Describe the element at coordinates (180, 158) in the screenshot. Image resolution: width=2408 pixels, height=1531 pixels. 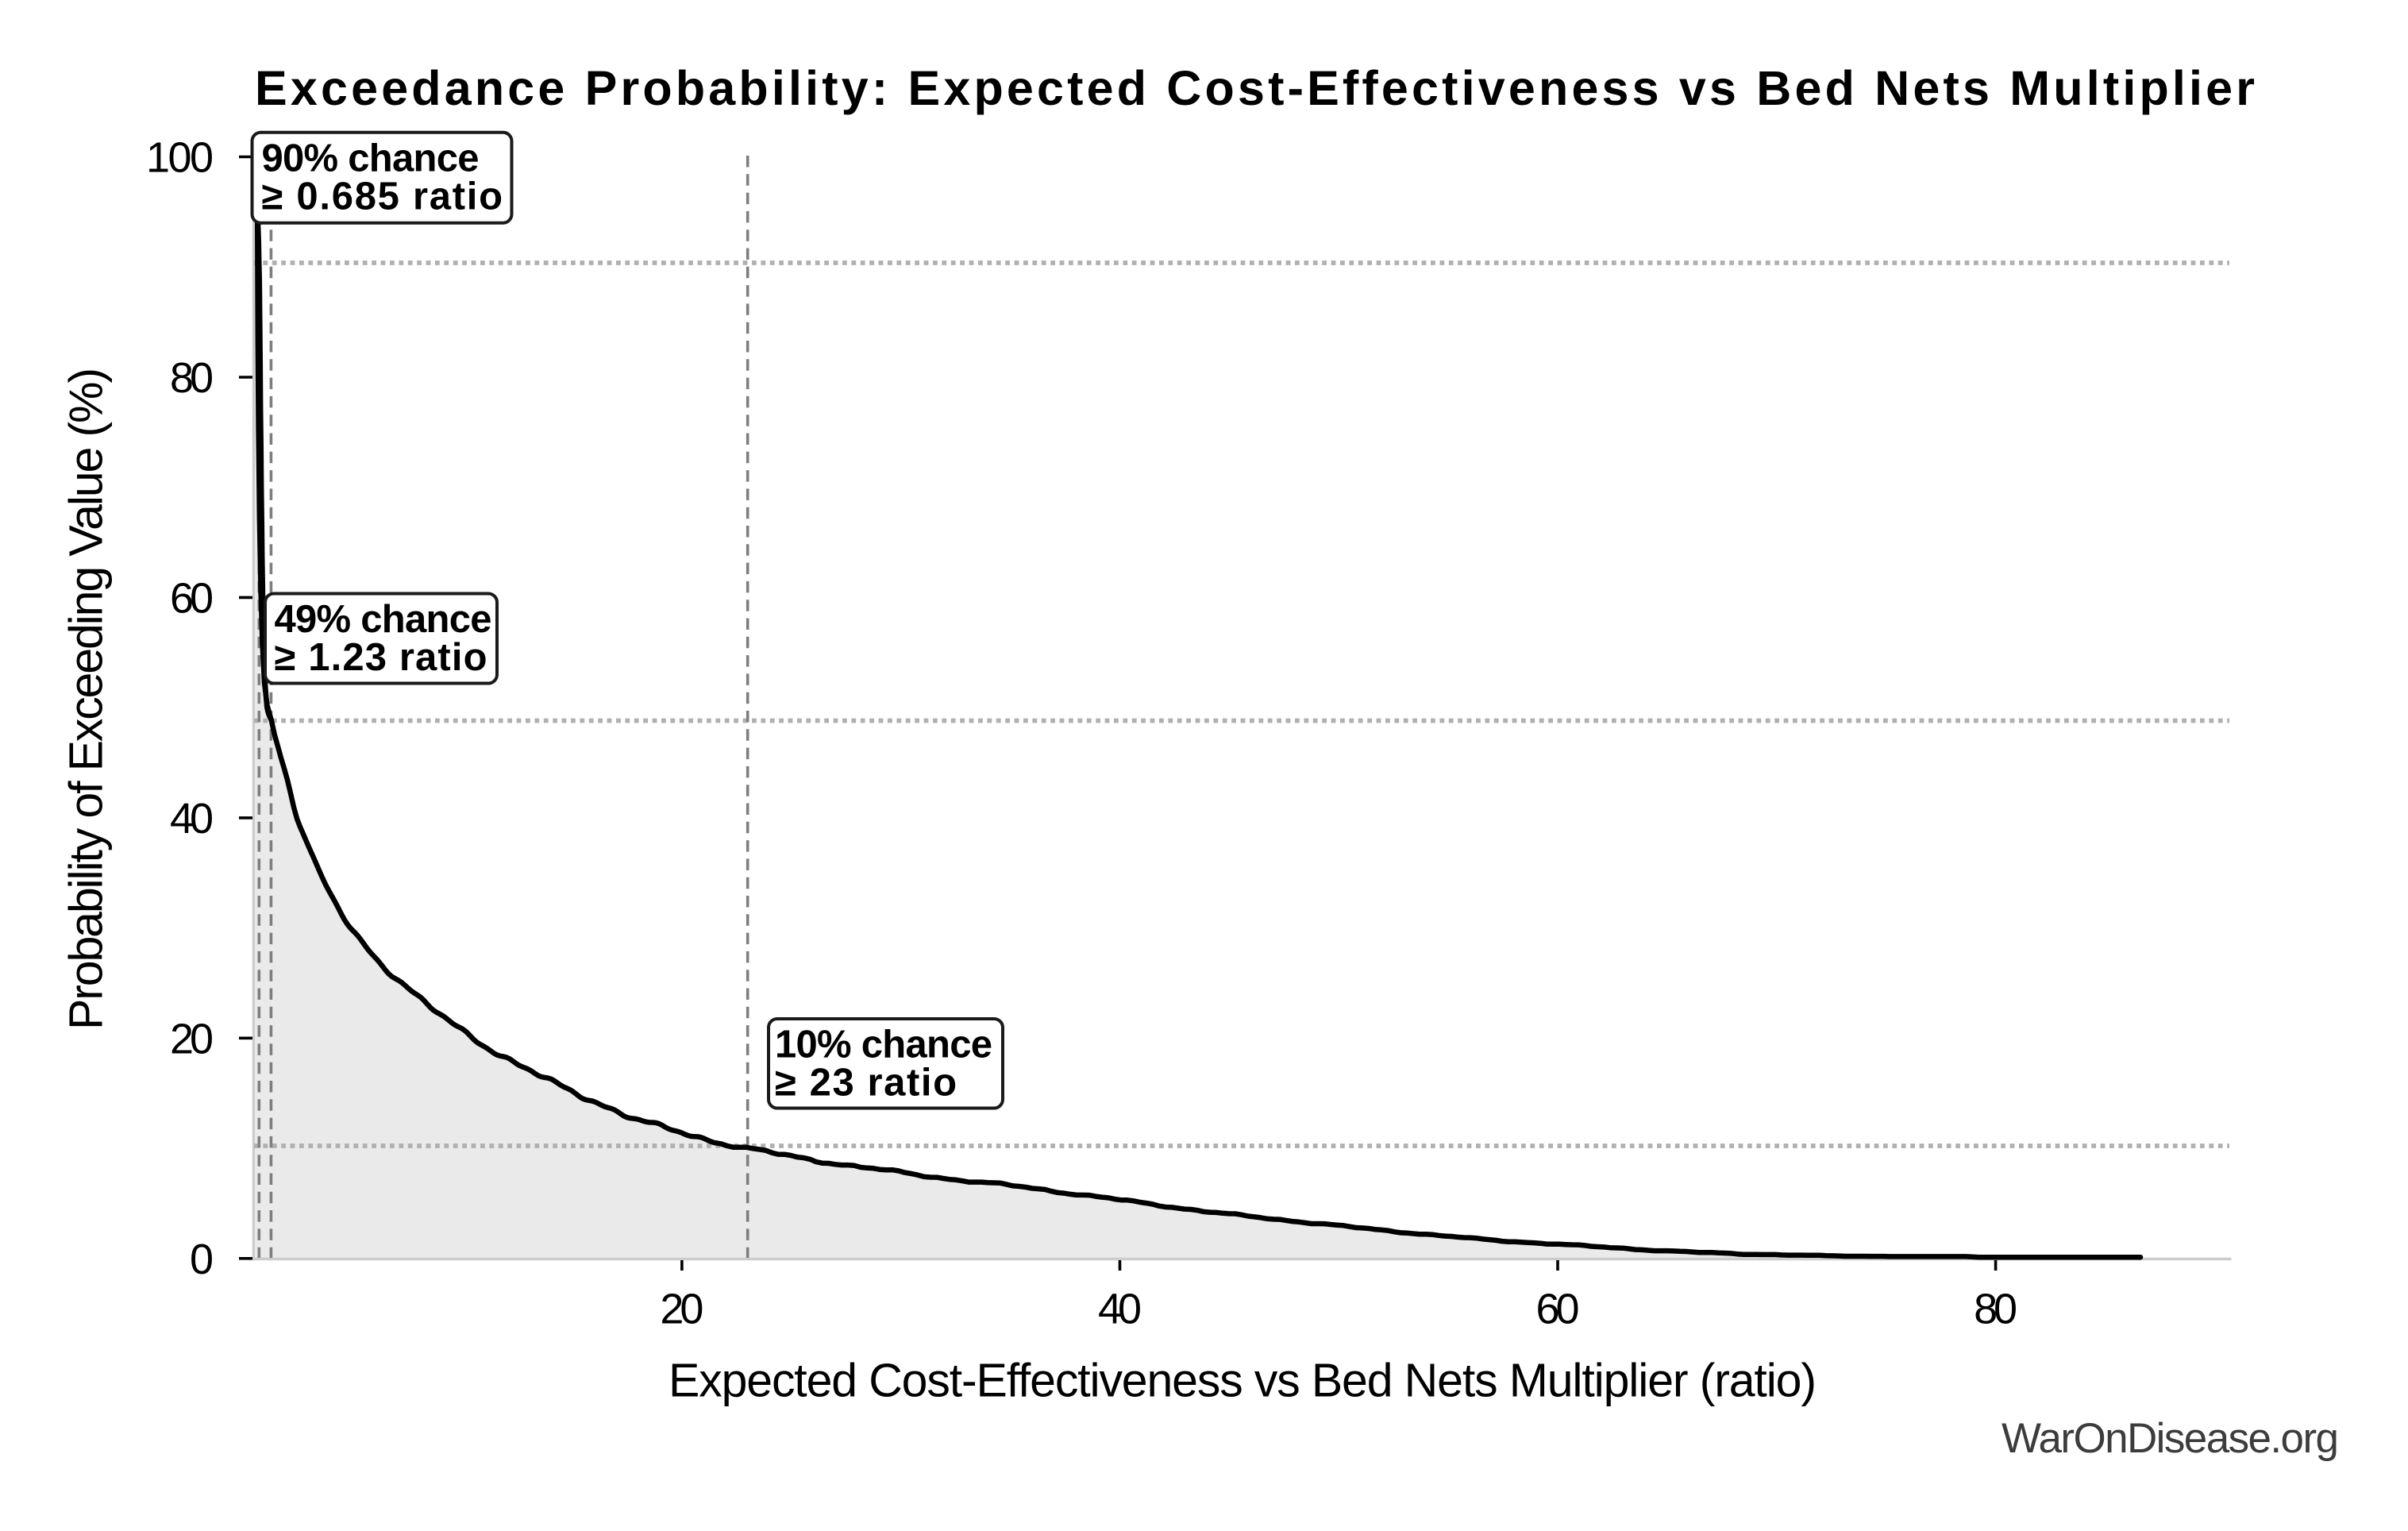
I see `svg-text: 100` at that location.